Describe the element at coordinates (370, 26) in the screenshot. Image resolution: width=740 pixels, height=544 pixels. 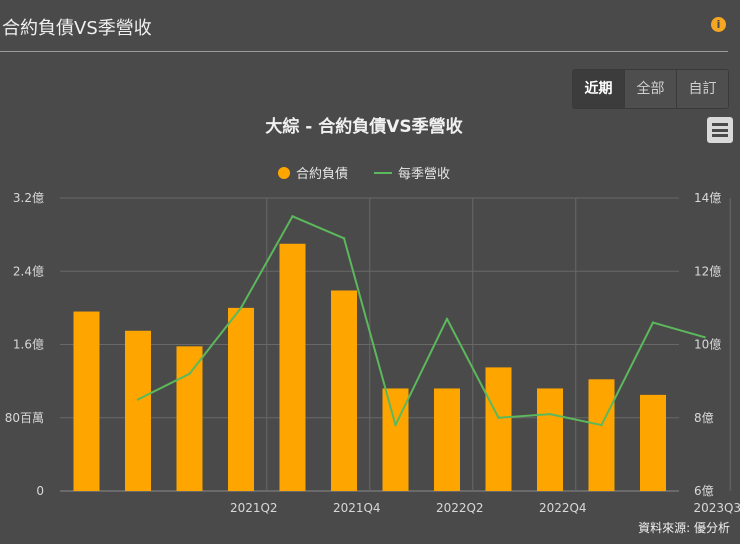
I see `chart-header: 合約負債VS季營收 i` at that location.